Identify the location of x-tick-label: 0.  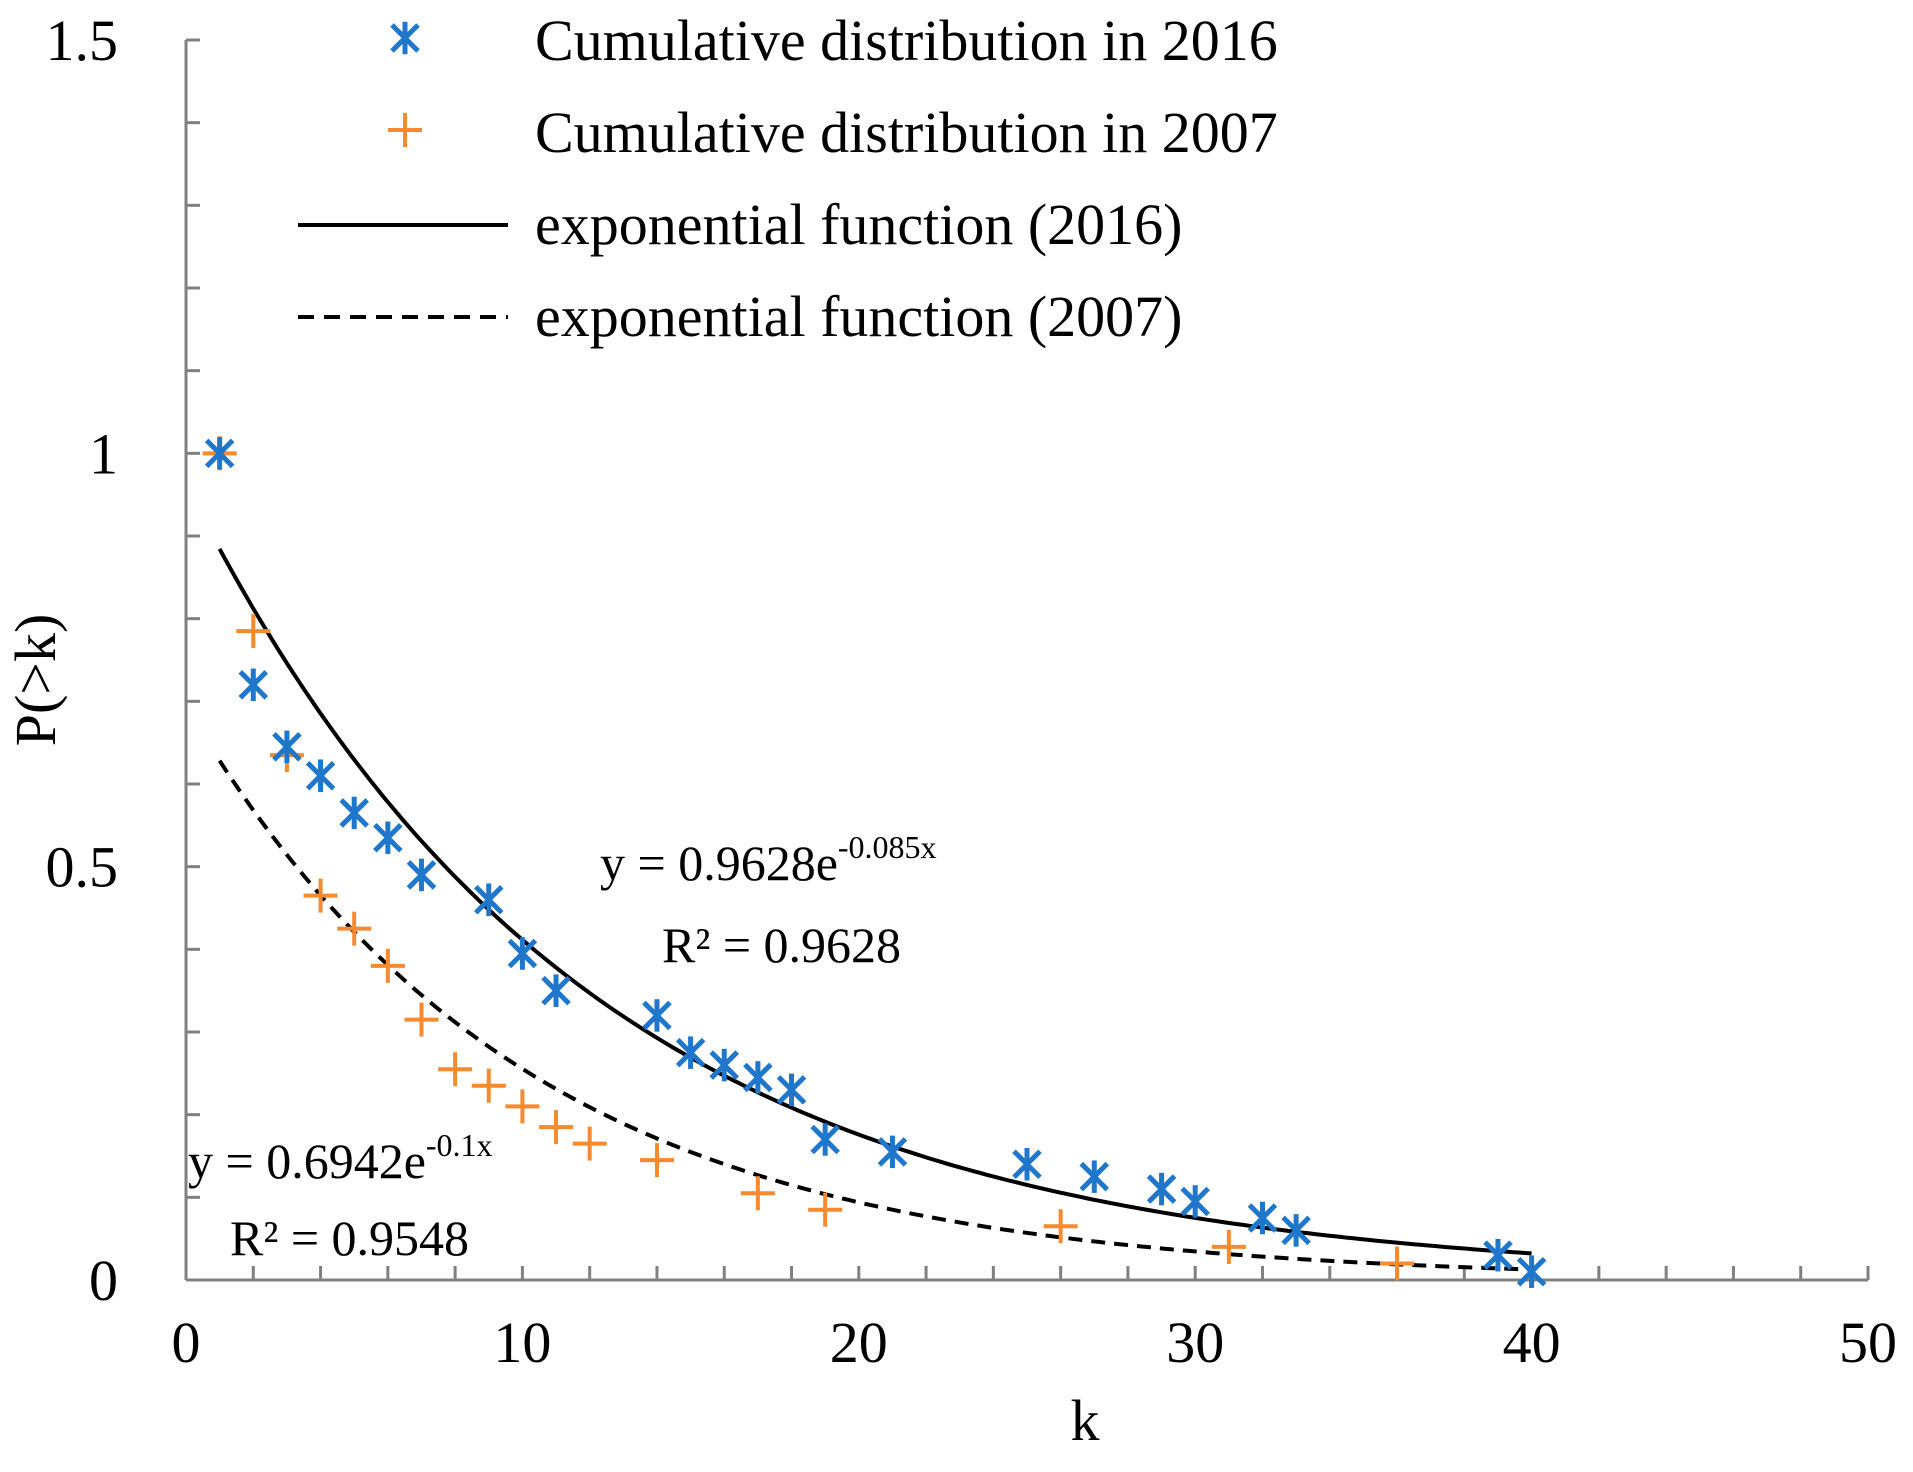
(186, 1342).